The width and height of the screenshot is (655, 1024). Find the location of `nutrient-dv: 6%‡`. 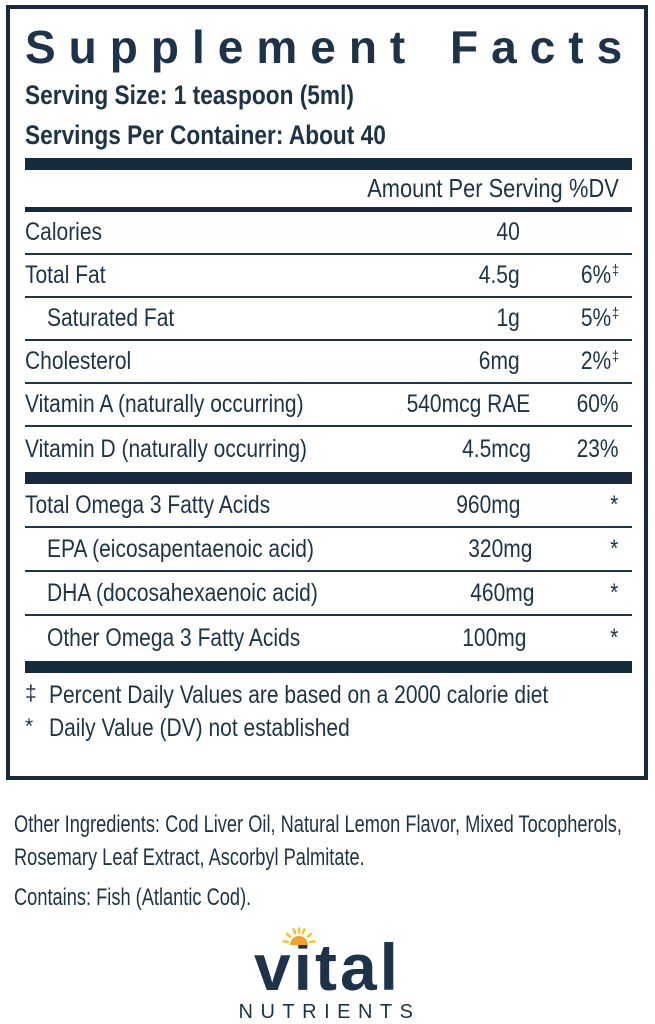

nutrient-dv: 6%‡ is located at coordinates (599, 275).